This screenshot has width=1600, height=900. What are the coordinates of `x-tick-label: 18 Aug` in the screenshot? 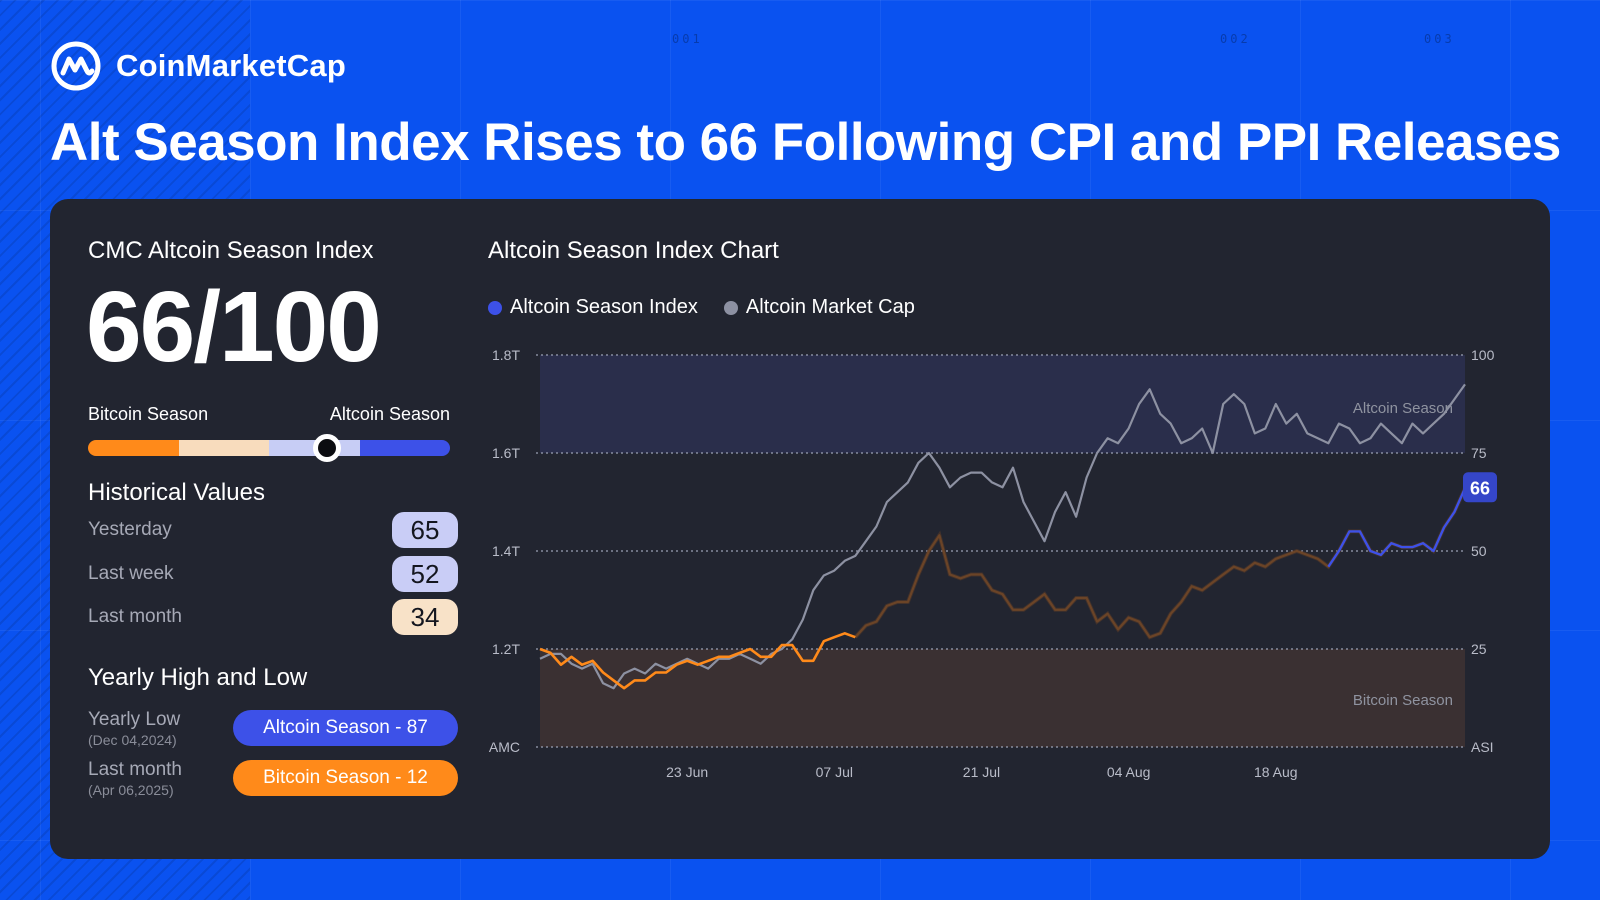 It's located at (1276, 772).